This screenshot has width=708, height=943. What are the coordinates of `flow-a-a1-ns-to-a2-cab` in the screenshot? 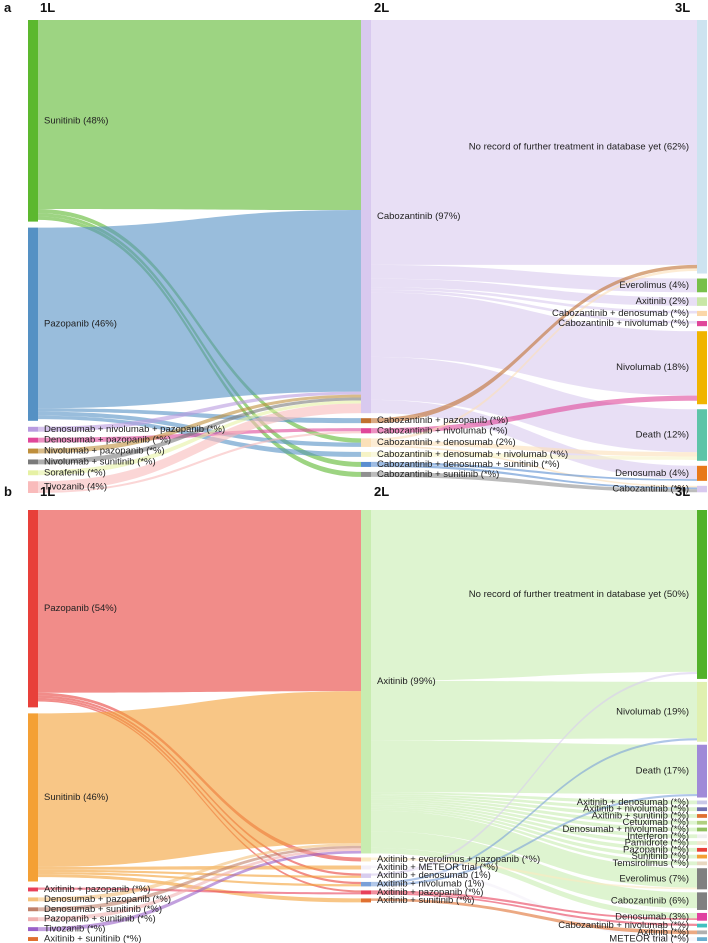 It's located at (199, 431).